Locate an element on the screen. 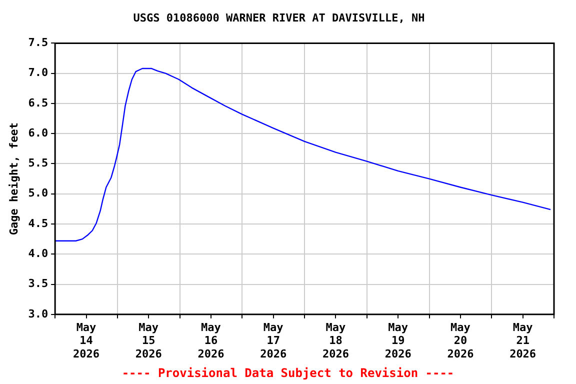 This screenshot has width=576, height=384. y-tick-label: 7.0 is located at coordinates (38, 73).